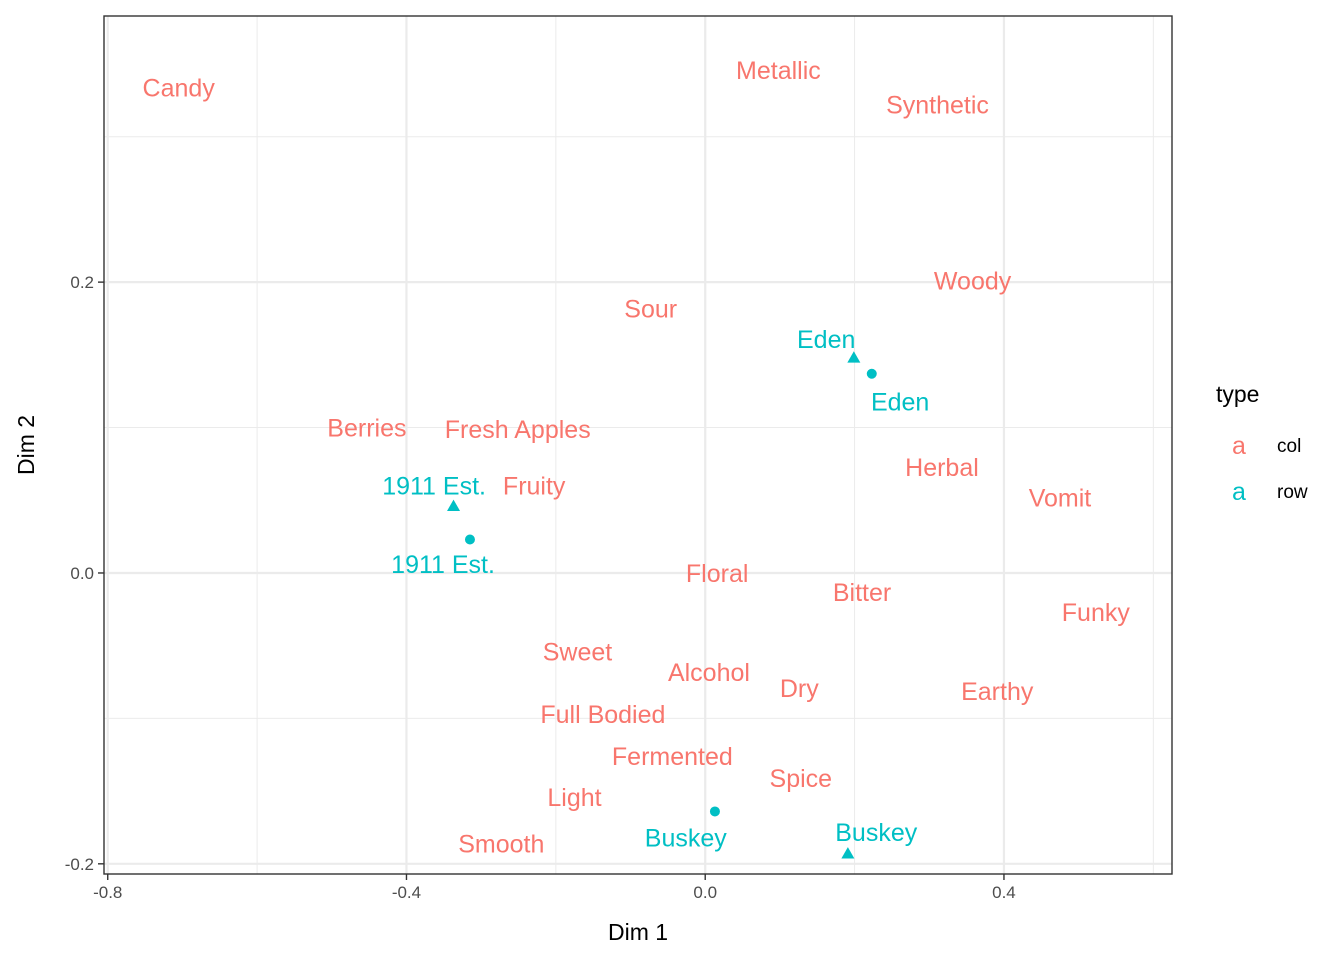 The width and height of the screenshot is (1344, 960). I want to click on x-tick-label: -0.8, so click(107, 892).